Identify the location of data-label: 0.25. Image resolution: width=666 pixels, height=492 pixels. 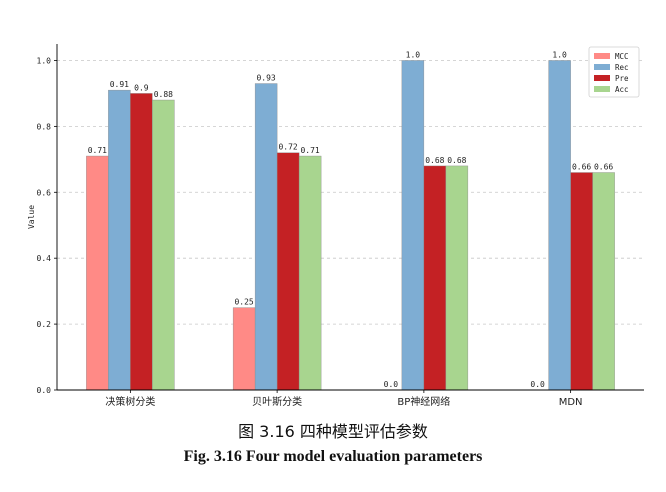
(243, 302).